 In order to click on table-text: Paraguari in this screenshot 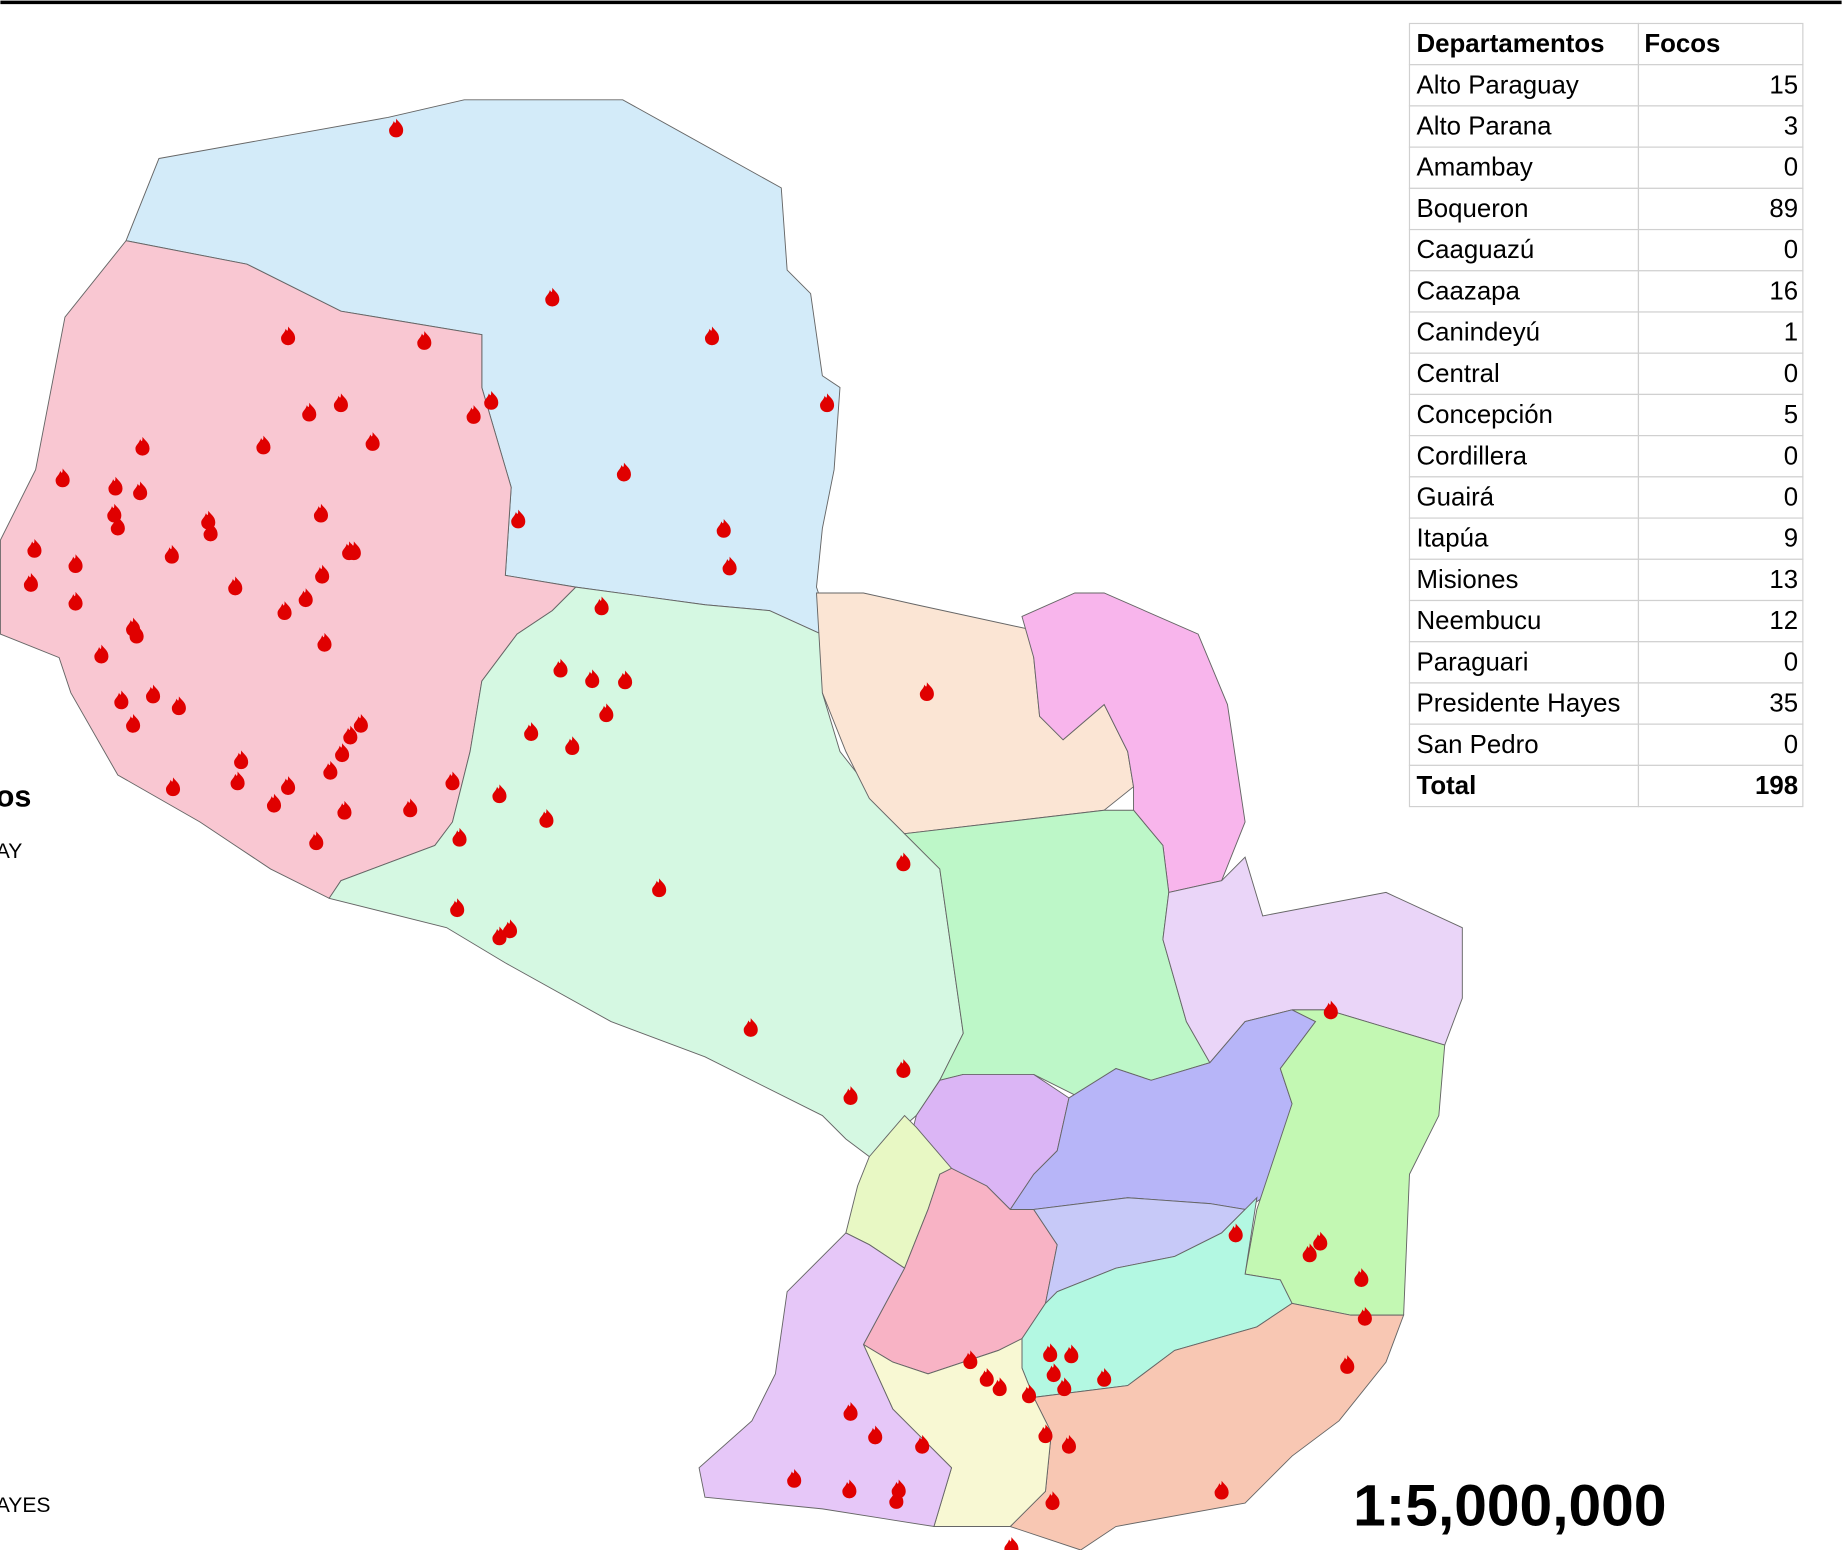, I will do `click(1473, 662)`.